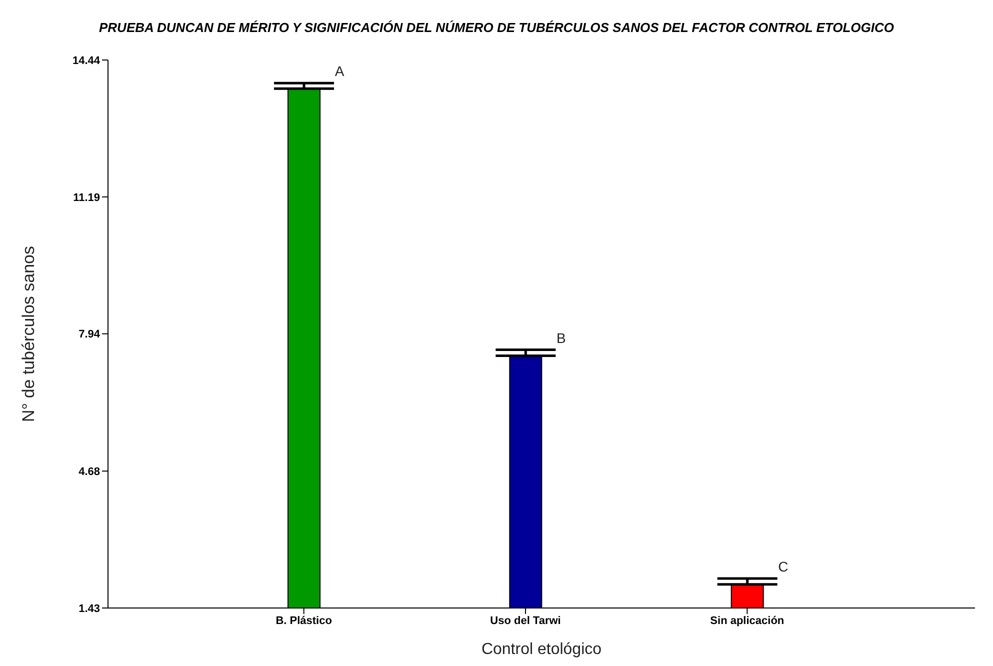 Image resolution: width=993 pixels, height=666 pixels. I want to click on annotation: B, so click(561, 338).